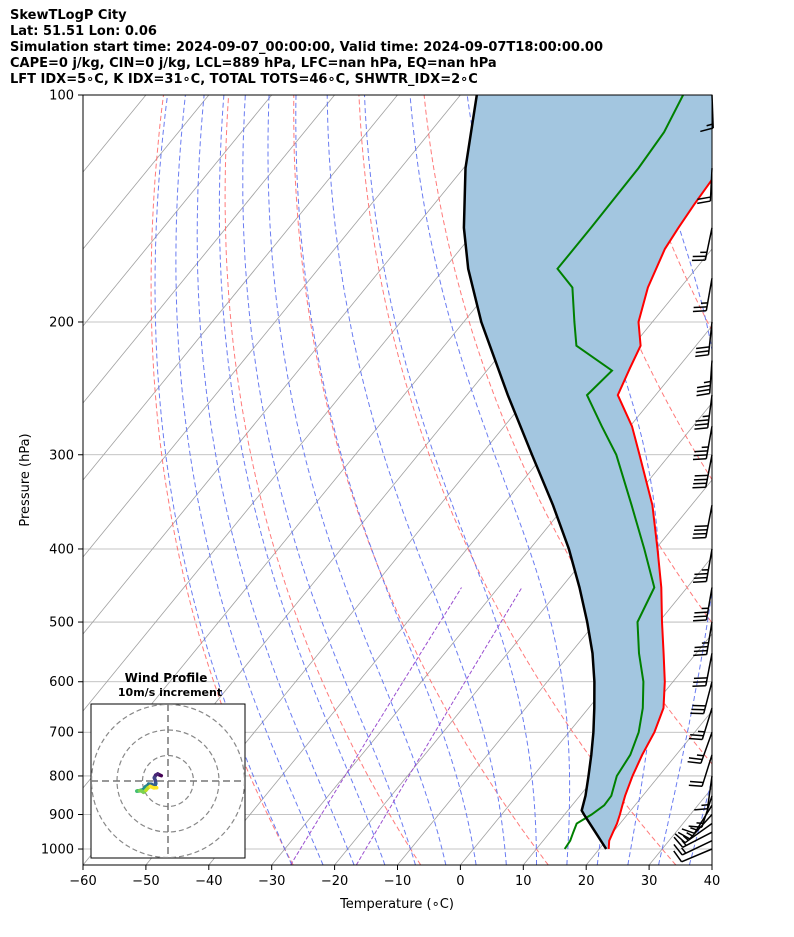 The image size is (794, 937). I want to click on y-tick-label: 300, so click(61, 455).